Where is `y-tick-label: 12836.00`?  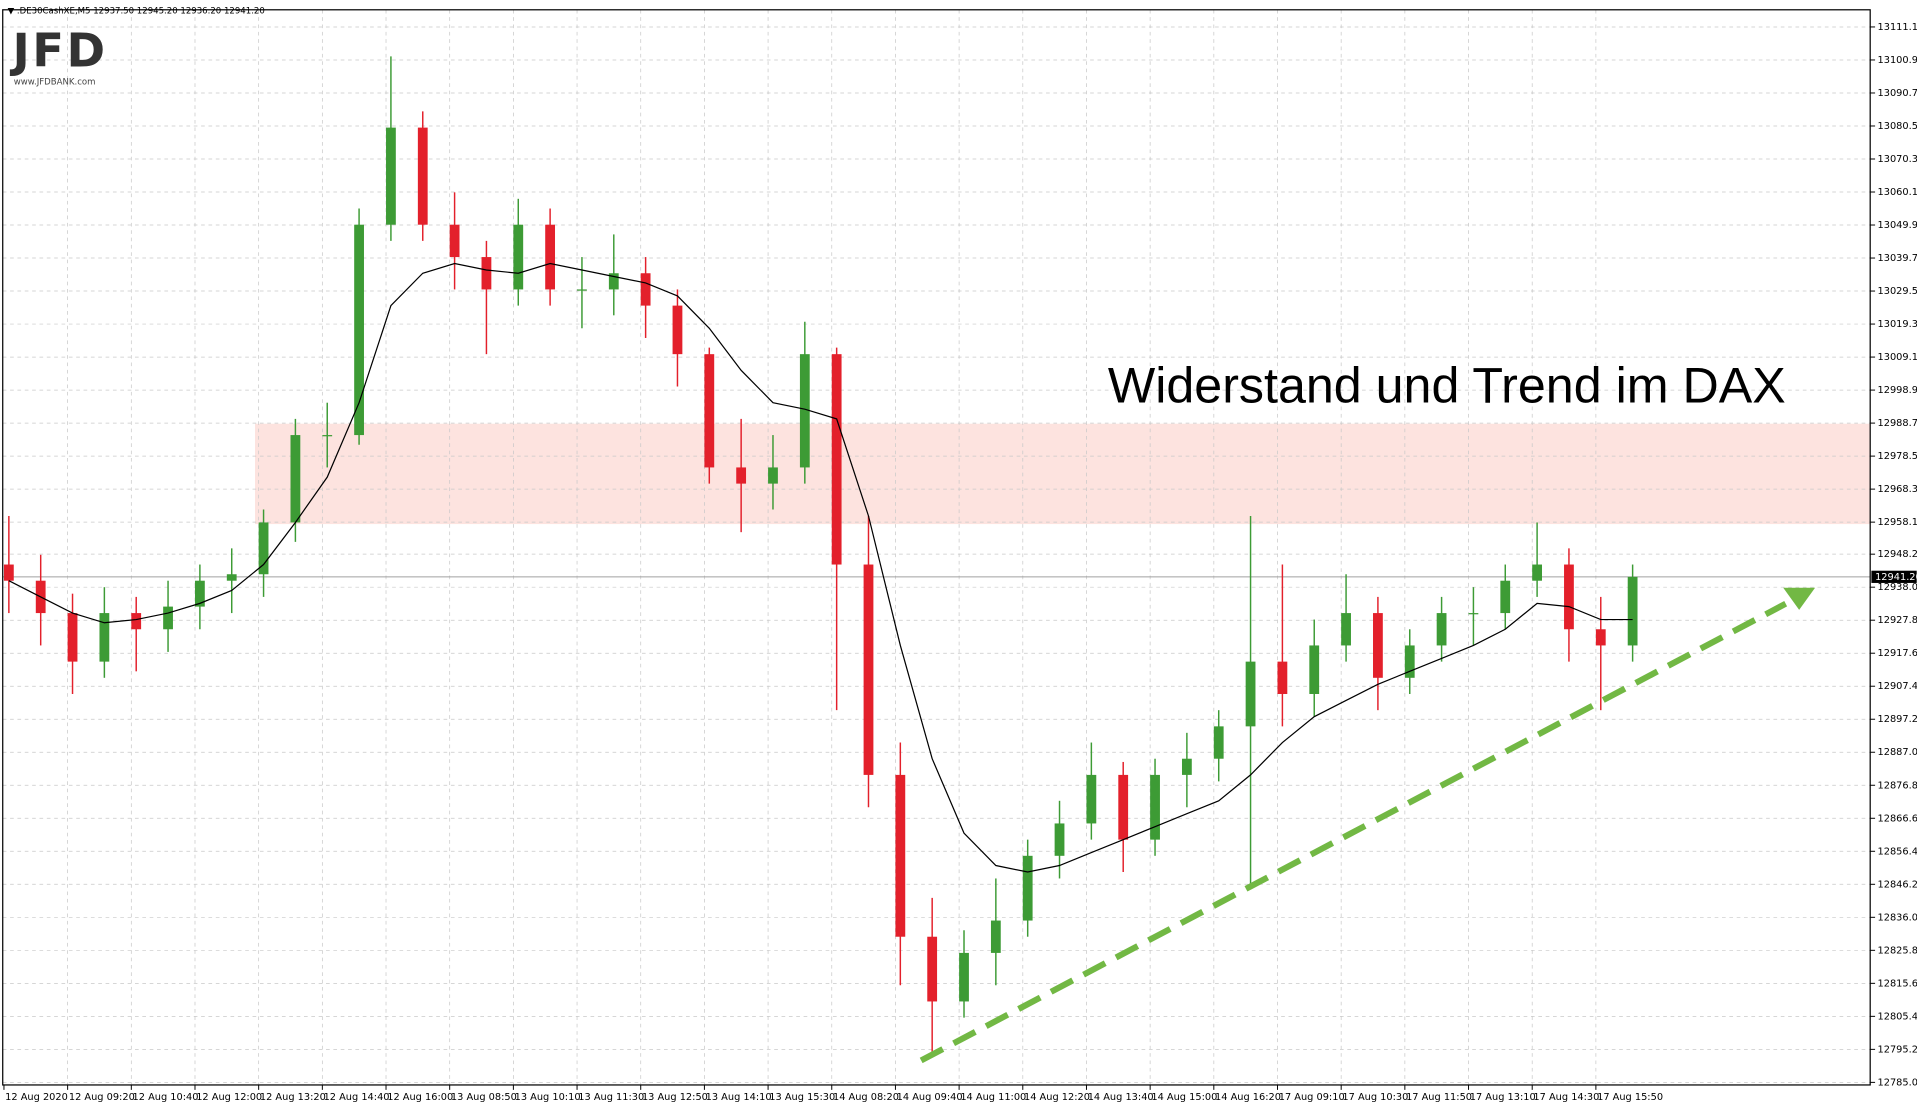 y-tick-label: 12836.00 is located at coordinates (1897, 917).